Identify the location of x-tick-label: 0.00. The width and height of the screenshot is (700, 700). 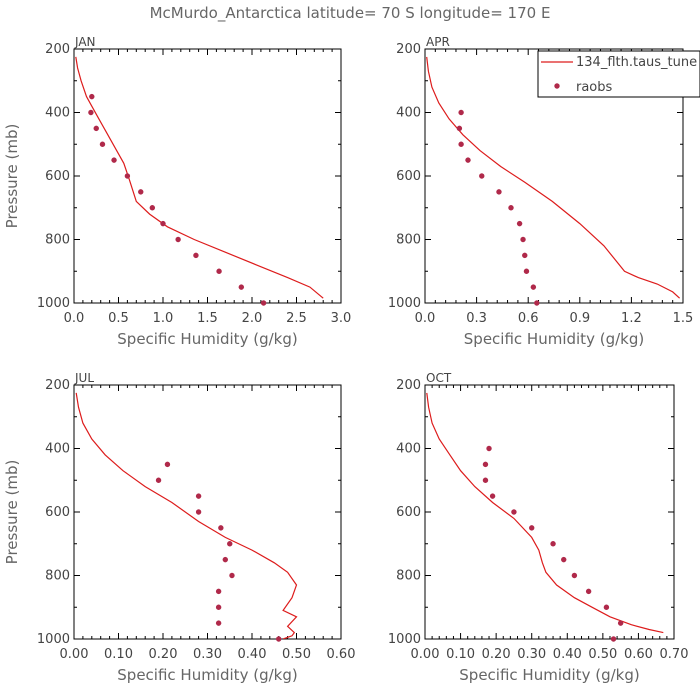
(425, 654).